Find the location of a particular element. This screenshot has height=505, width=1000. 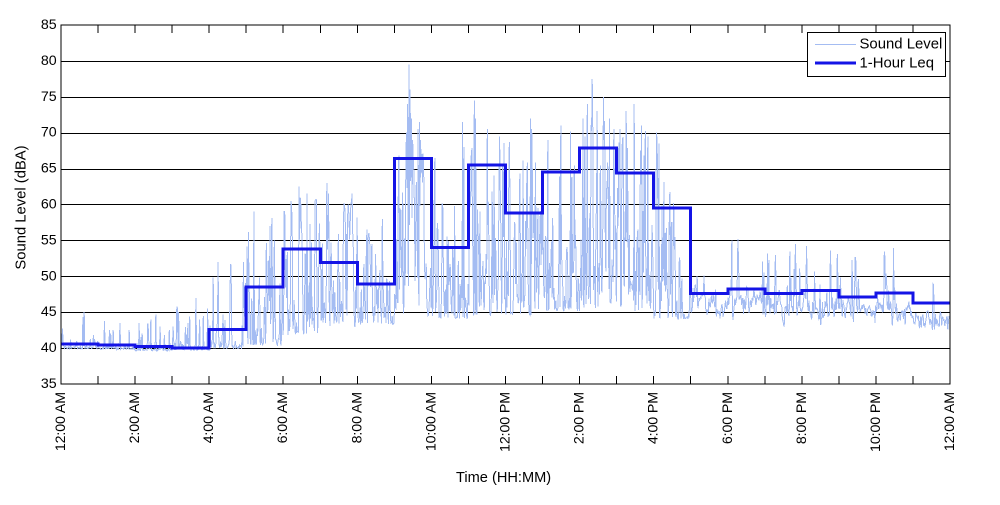

svg-text: 60 is located at coordinates (49, 205).